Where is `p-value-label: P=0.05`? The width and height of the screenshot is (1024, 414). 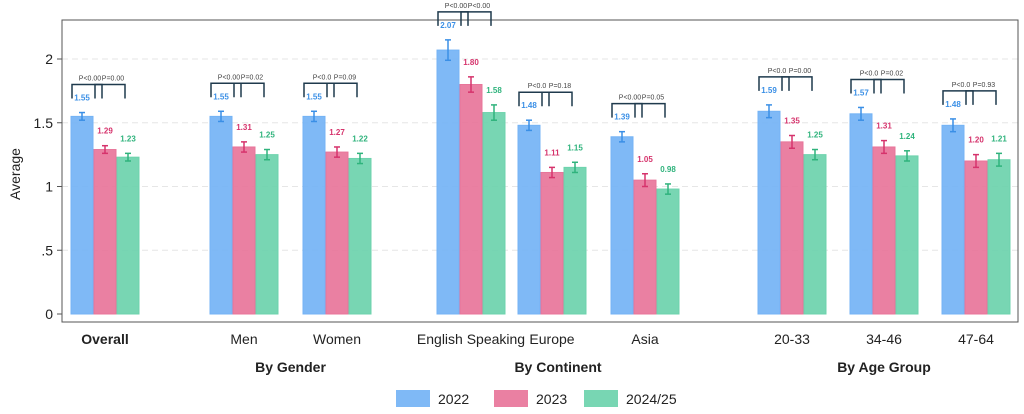
p-value-label: P=0.05 is located at coordinates (653, 98).